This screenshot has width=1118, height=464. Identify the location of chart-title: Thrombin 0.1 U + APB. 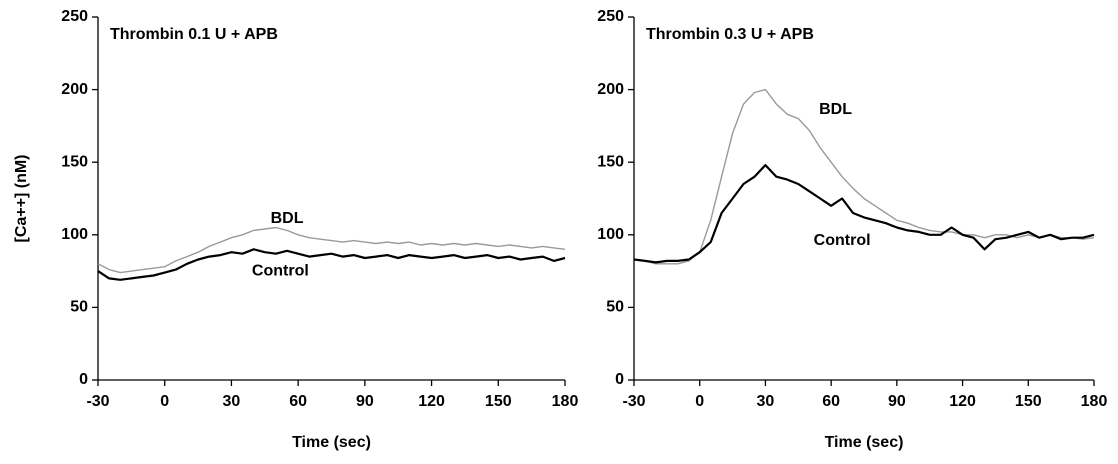
(194, 34).